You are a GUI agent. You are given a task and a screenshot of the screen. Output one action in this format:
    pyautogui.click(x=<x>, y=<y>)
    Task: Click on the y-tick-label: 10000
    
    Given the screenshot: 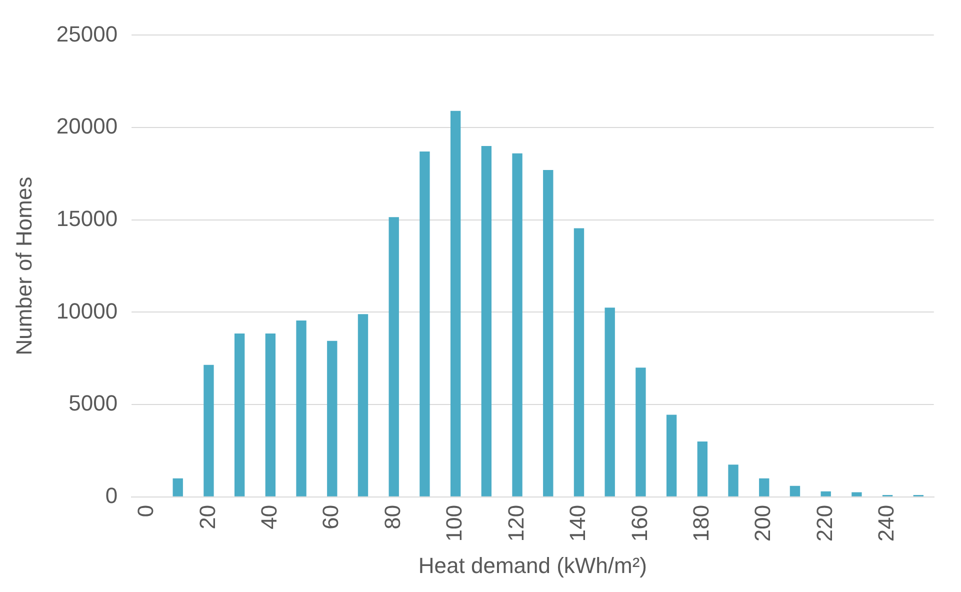 What is the action you would take?
    pyautogui.click(x=87, y=311)
    